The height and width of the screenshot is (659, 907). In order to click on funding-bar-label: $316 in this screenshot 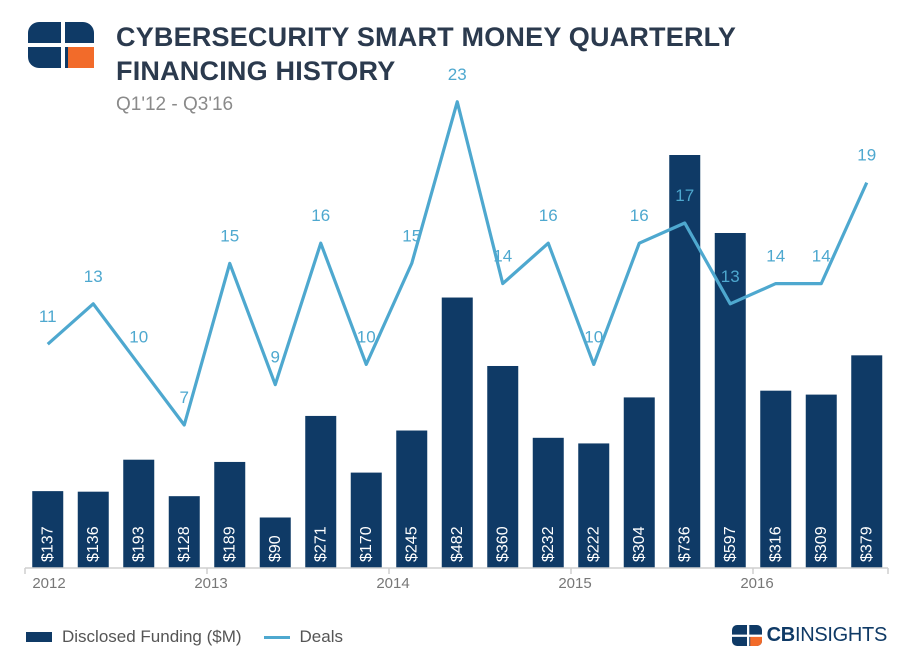, I will do `click(775, 544)`.